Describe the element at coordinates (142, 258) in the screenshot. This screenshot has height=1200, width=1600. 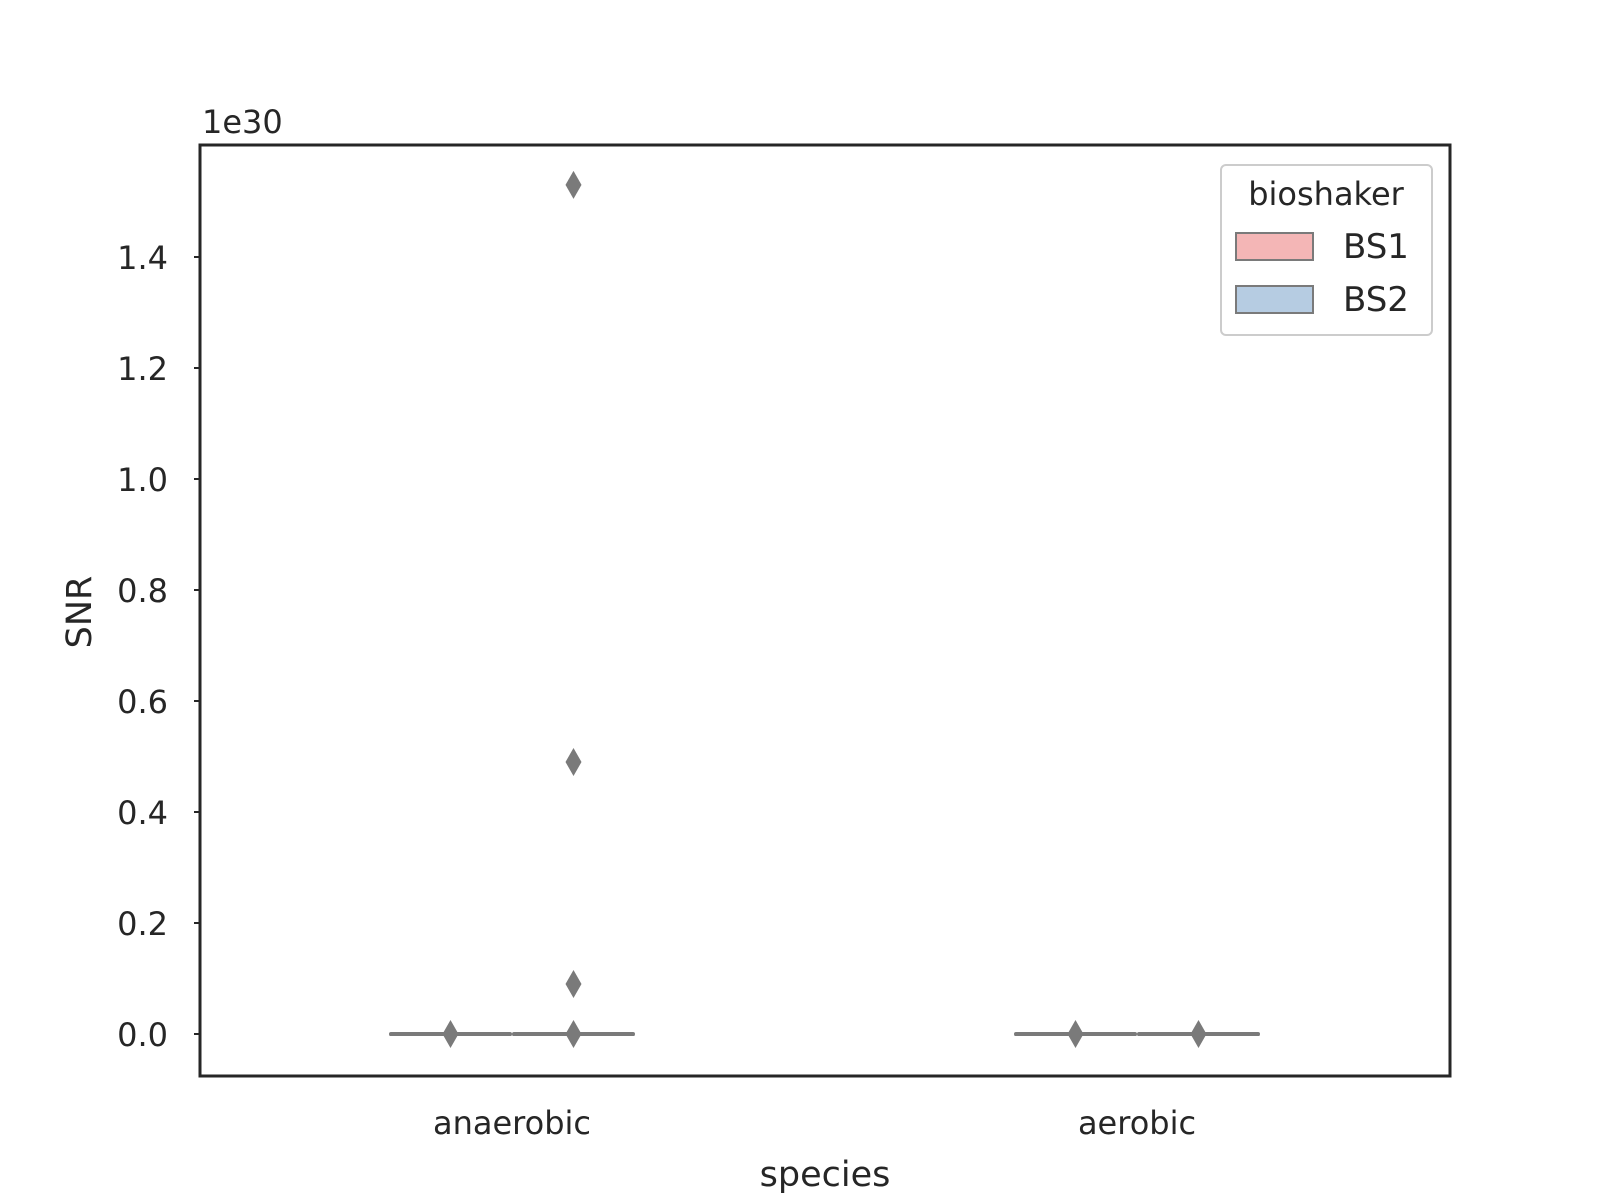
I see `y-tick-label: 1.4` at that location.